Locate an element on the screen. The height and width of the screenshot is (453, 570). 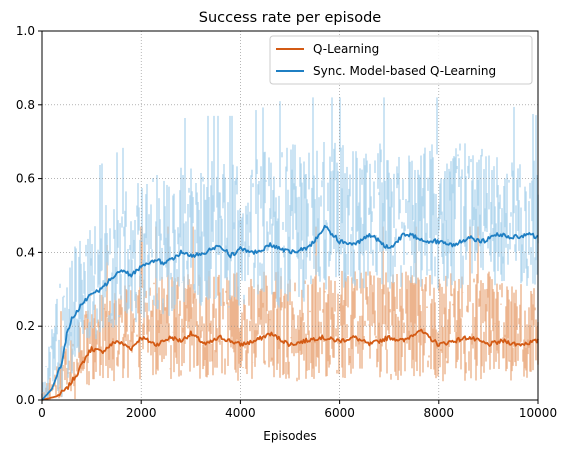
x-axis-label: Episodes is located at coordinates (289, 436).